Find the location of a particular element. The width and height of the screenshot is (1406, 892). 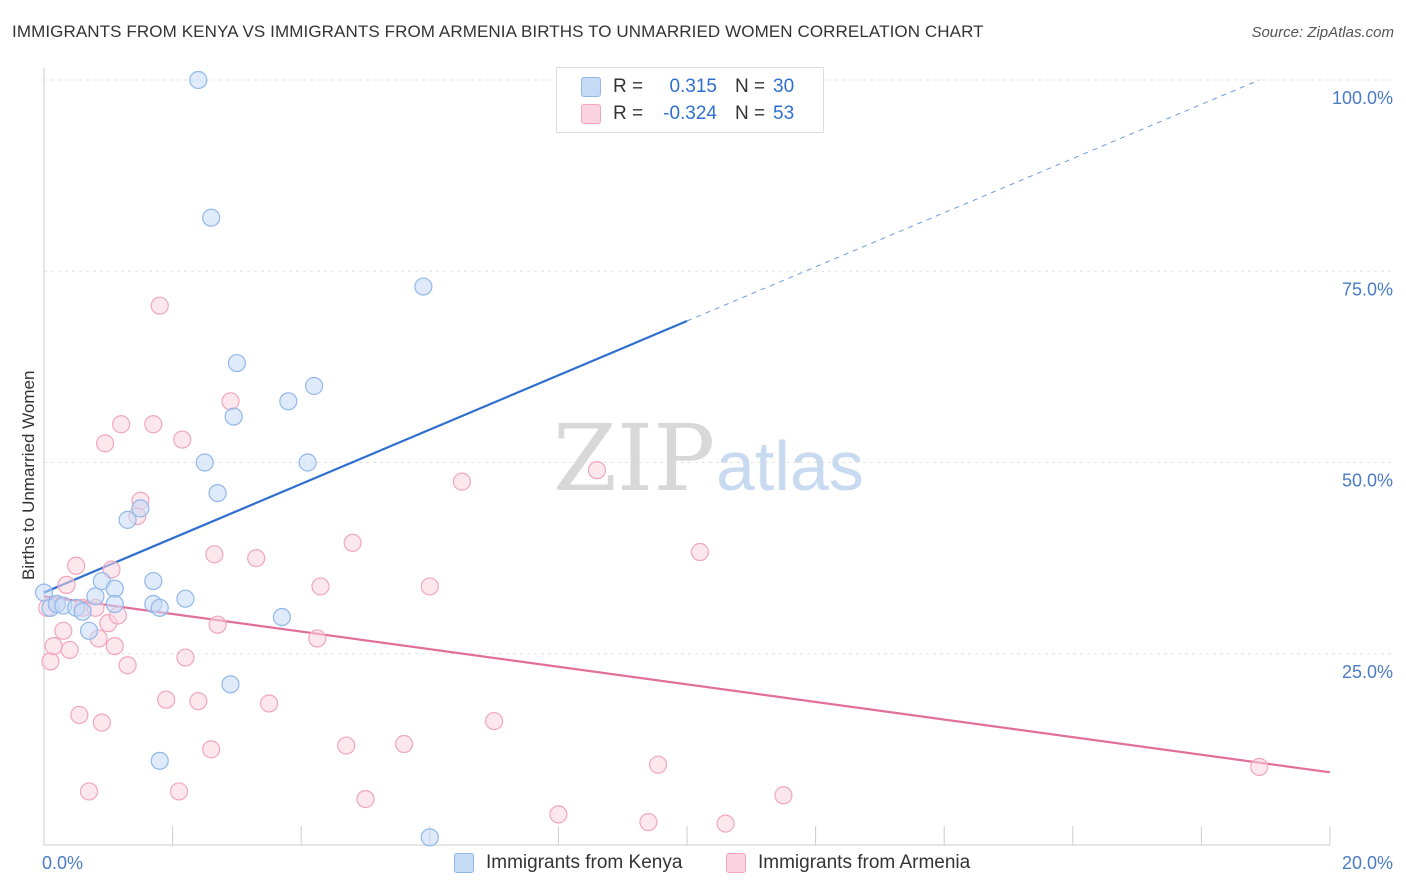

y-tick-label: 25.0% is located at coordinates (1367, 672).